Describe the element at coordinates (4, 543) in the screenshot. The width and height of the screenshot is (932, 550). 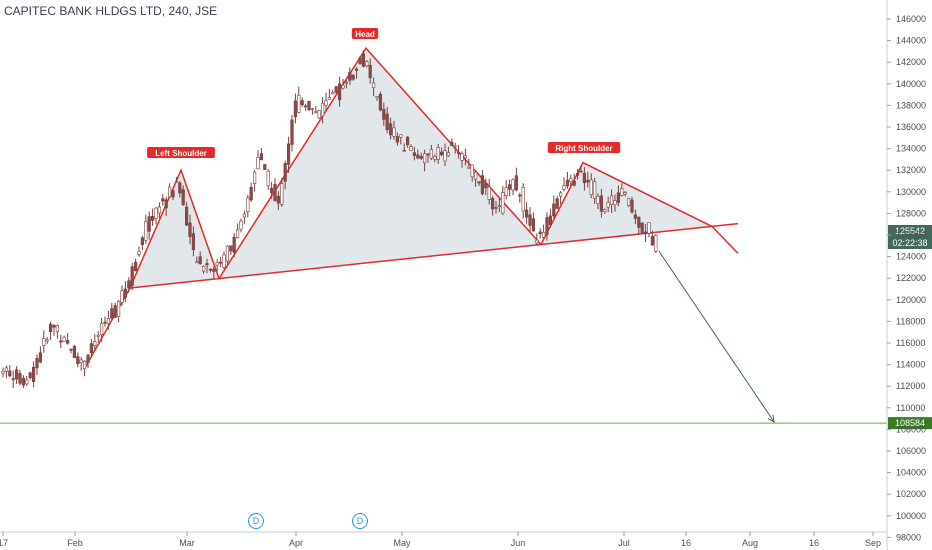
I see `x-tick-label: 17` at that location.